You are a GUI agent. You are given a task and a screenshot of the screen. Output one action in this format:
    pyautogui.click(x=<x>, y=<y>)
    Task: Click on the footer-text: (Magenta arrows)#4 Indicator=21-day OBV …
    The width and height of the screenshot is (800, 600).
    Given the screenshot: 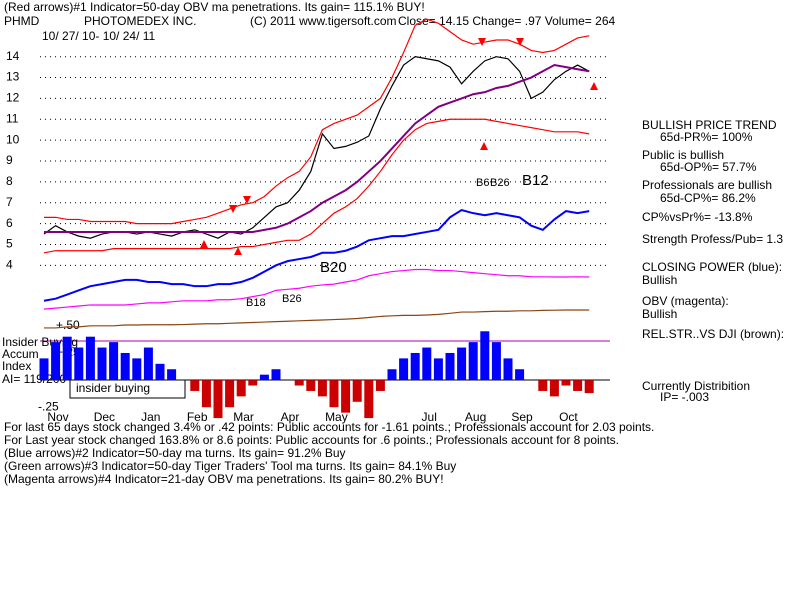 What is the action you would take?
    pyautogui.click(x=224, y=479)
    